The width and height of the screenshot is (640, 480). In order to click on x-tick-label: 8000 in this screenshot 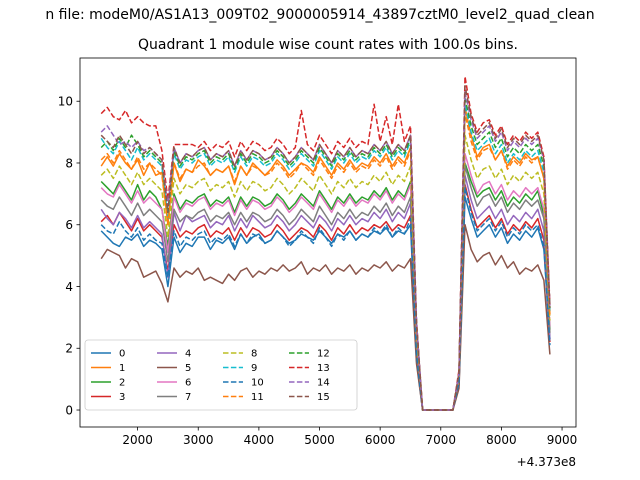, I will do `click(501, 440)`.